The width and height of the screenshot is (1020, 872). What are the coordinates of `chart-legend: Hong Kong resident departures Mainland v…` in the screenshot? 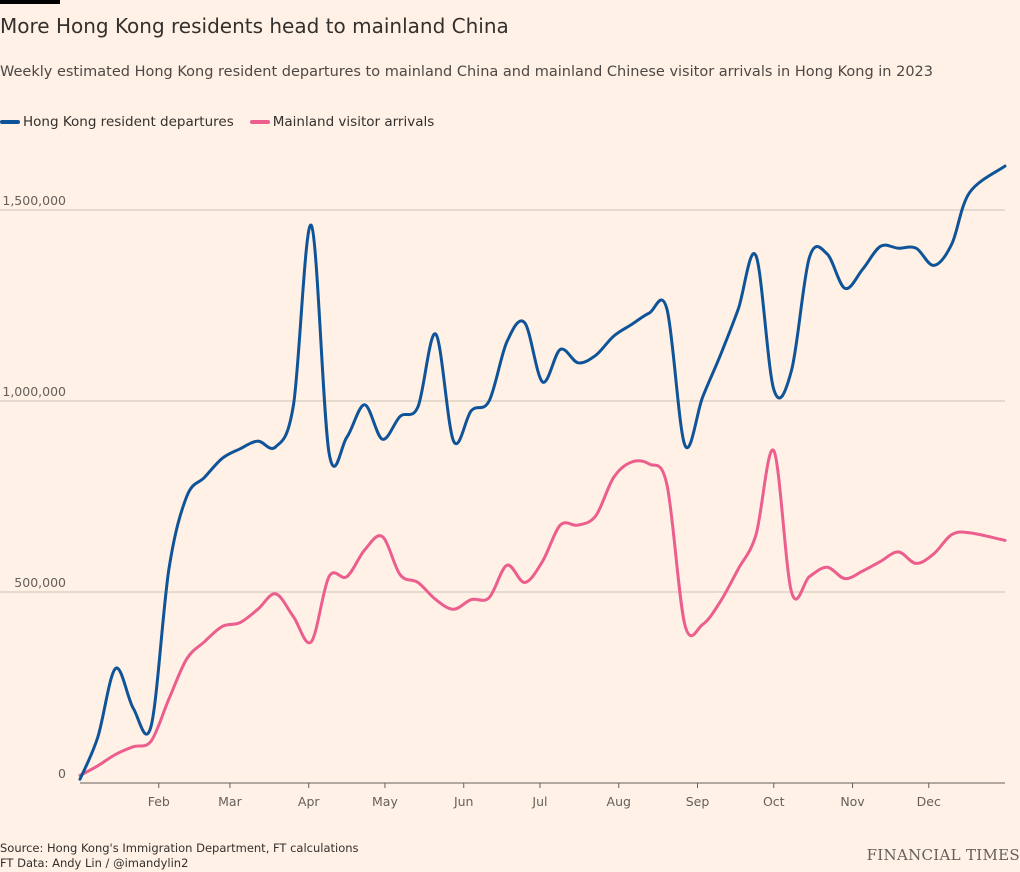 It's located at (225, 122).